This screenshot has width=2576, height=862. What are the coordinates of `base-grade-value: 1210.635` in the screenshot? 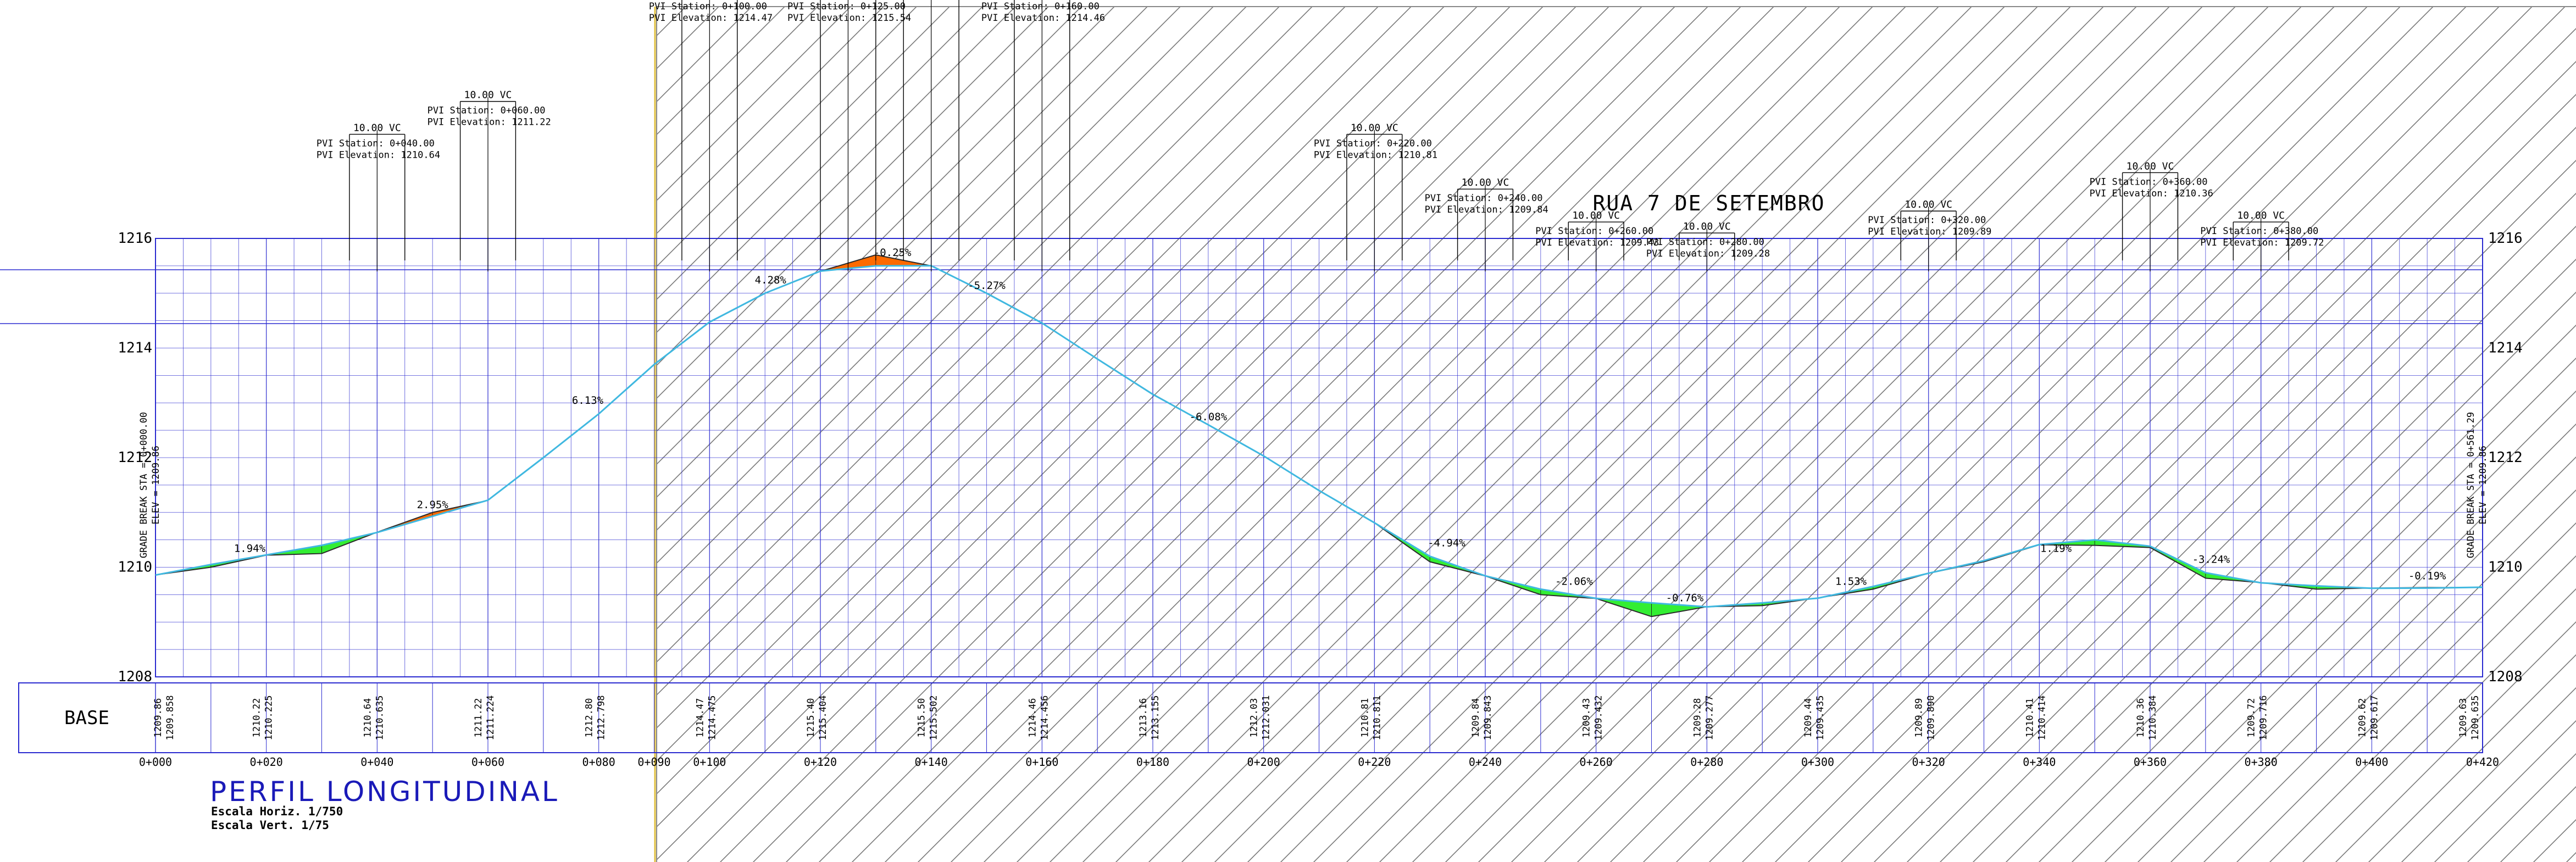 It's located at (379, 719).